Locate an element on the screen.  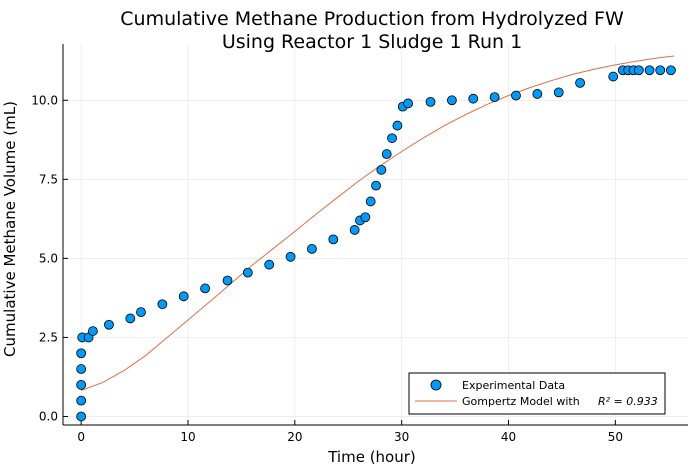
x-tick-label: 40 is located at coordinates (508, 437).